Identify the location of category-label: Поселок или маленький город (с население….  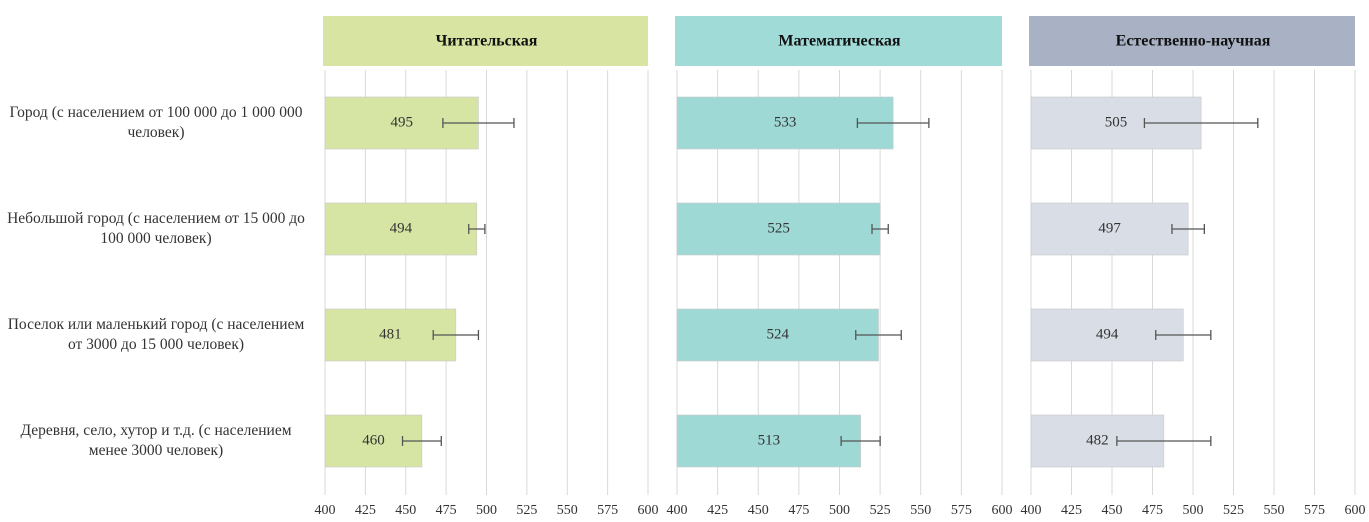
(156, 334).